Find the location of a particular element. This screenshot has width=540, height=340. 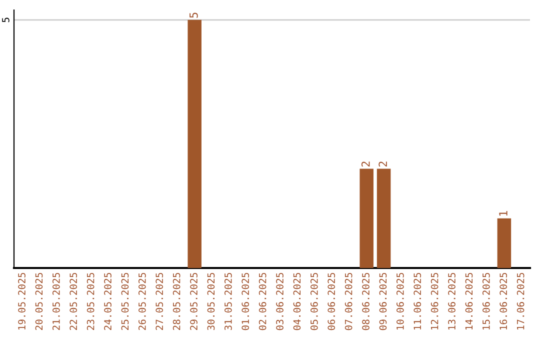

x-tick-label: 27.05.2025 is located at coordinates (160, 301).